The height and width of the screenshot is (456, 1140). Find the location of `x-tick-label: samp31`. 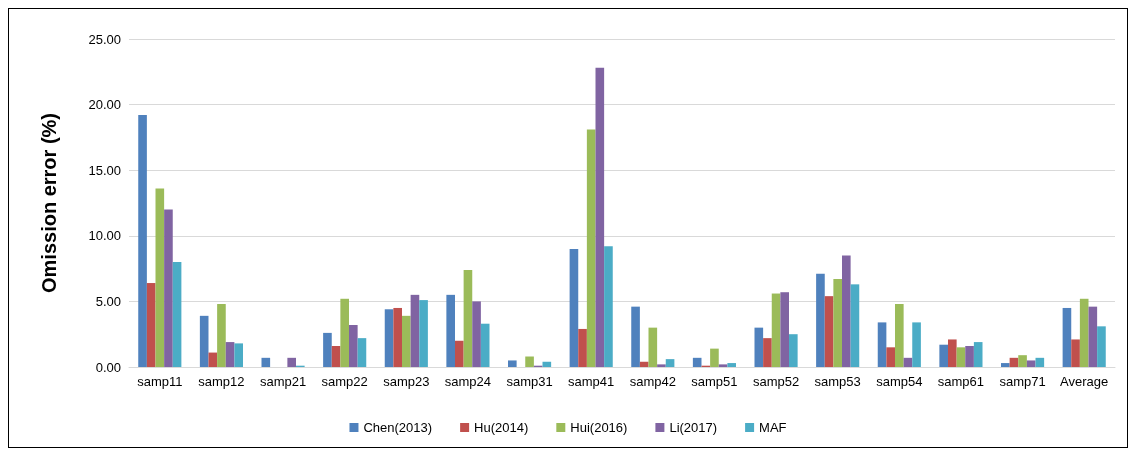

x-tick-label: samp31 is located at coordinates (529, 381).